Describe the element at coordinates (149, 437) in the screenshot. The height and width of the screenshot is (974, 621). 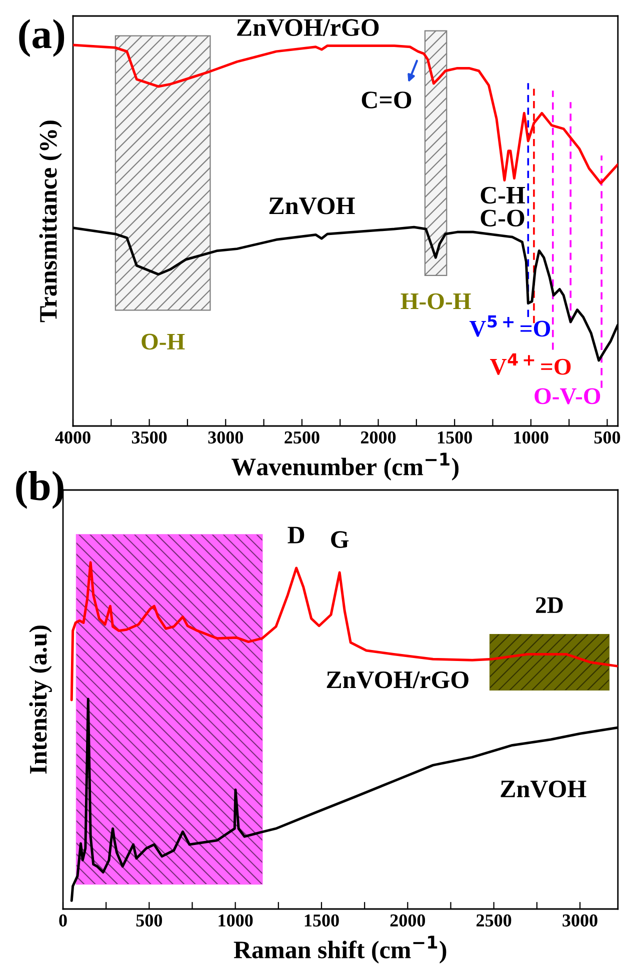
I see `x-tick-label: 3500` at that location.